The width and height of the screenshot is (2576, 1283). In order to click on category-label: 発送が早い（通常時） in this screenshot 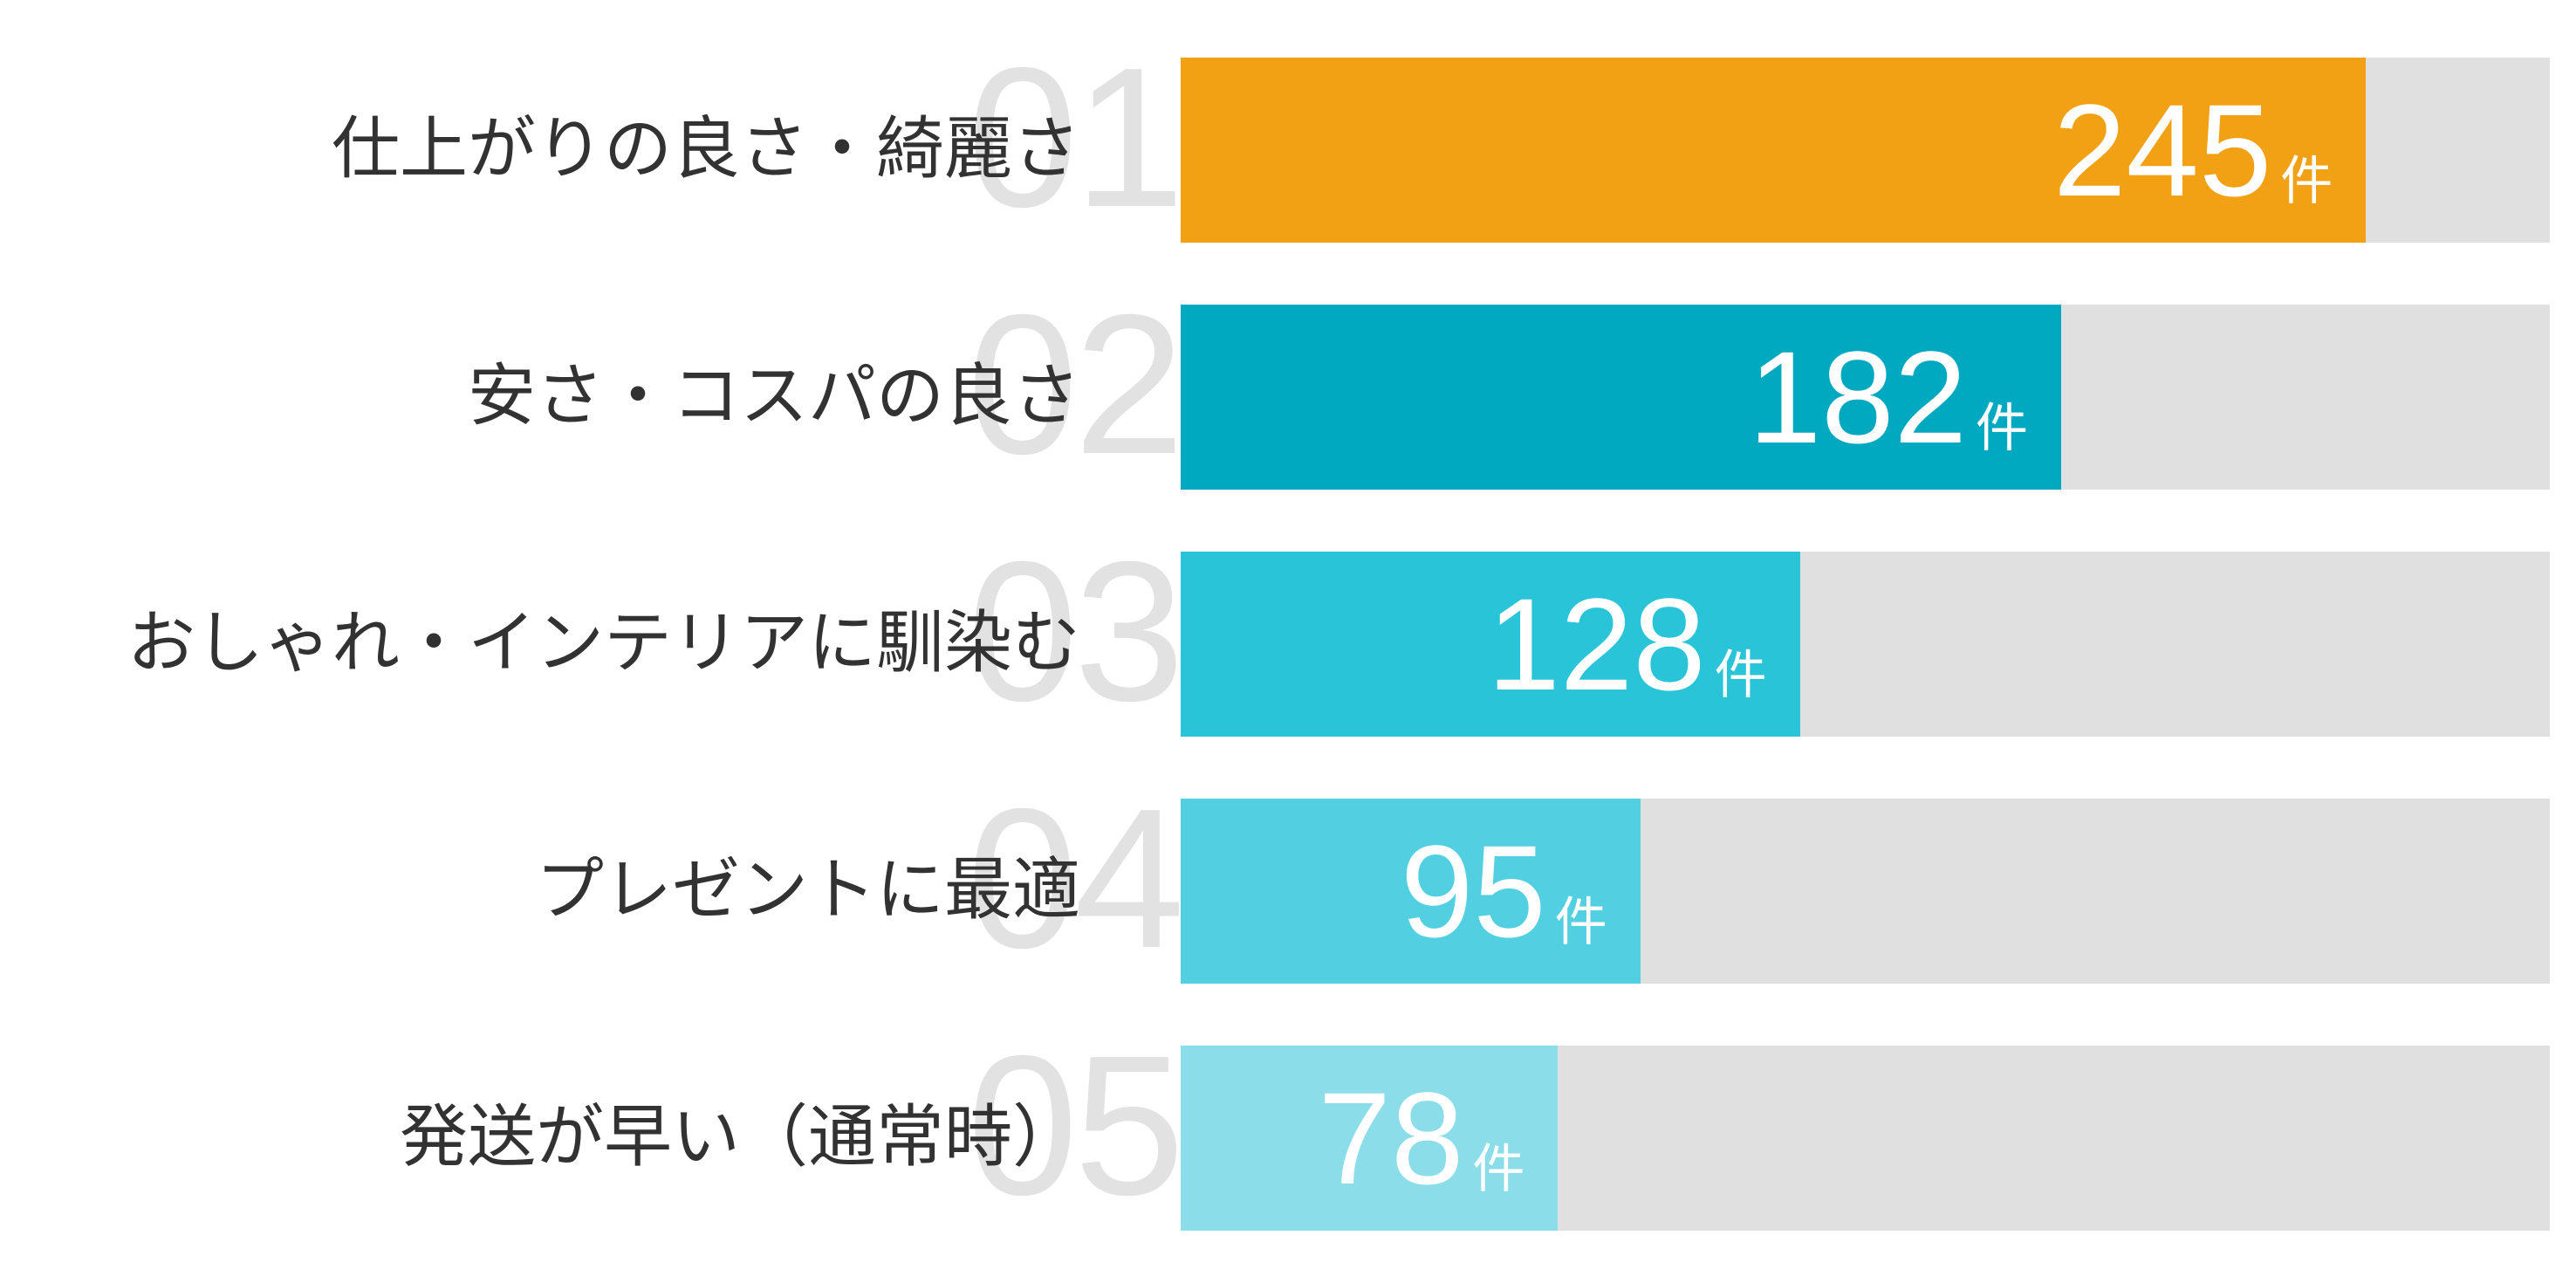, I will do `click(740, 1136)`.